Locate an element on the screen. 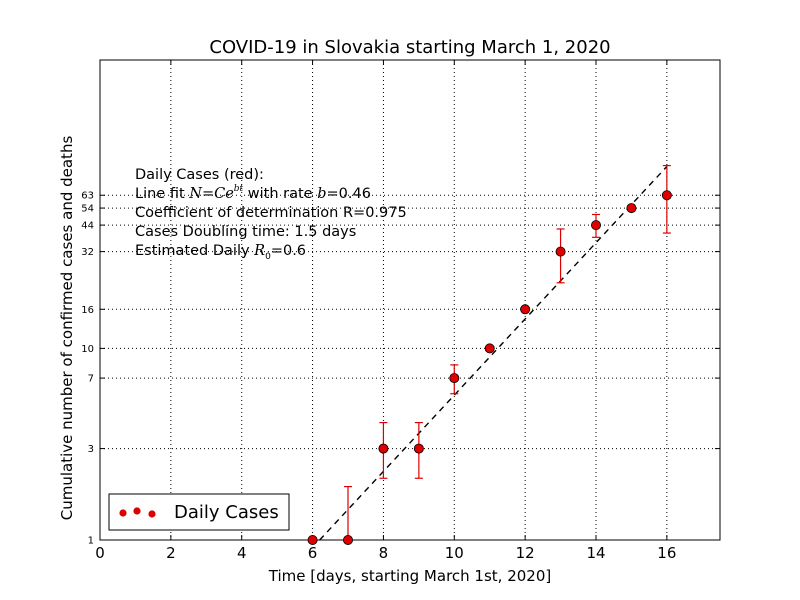  x-tick-label: 12 is located at coordinates (525, 553).